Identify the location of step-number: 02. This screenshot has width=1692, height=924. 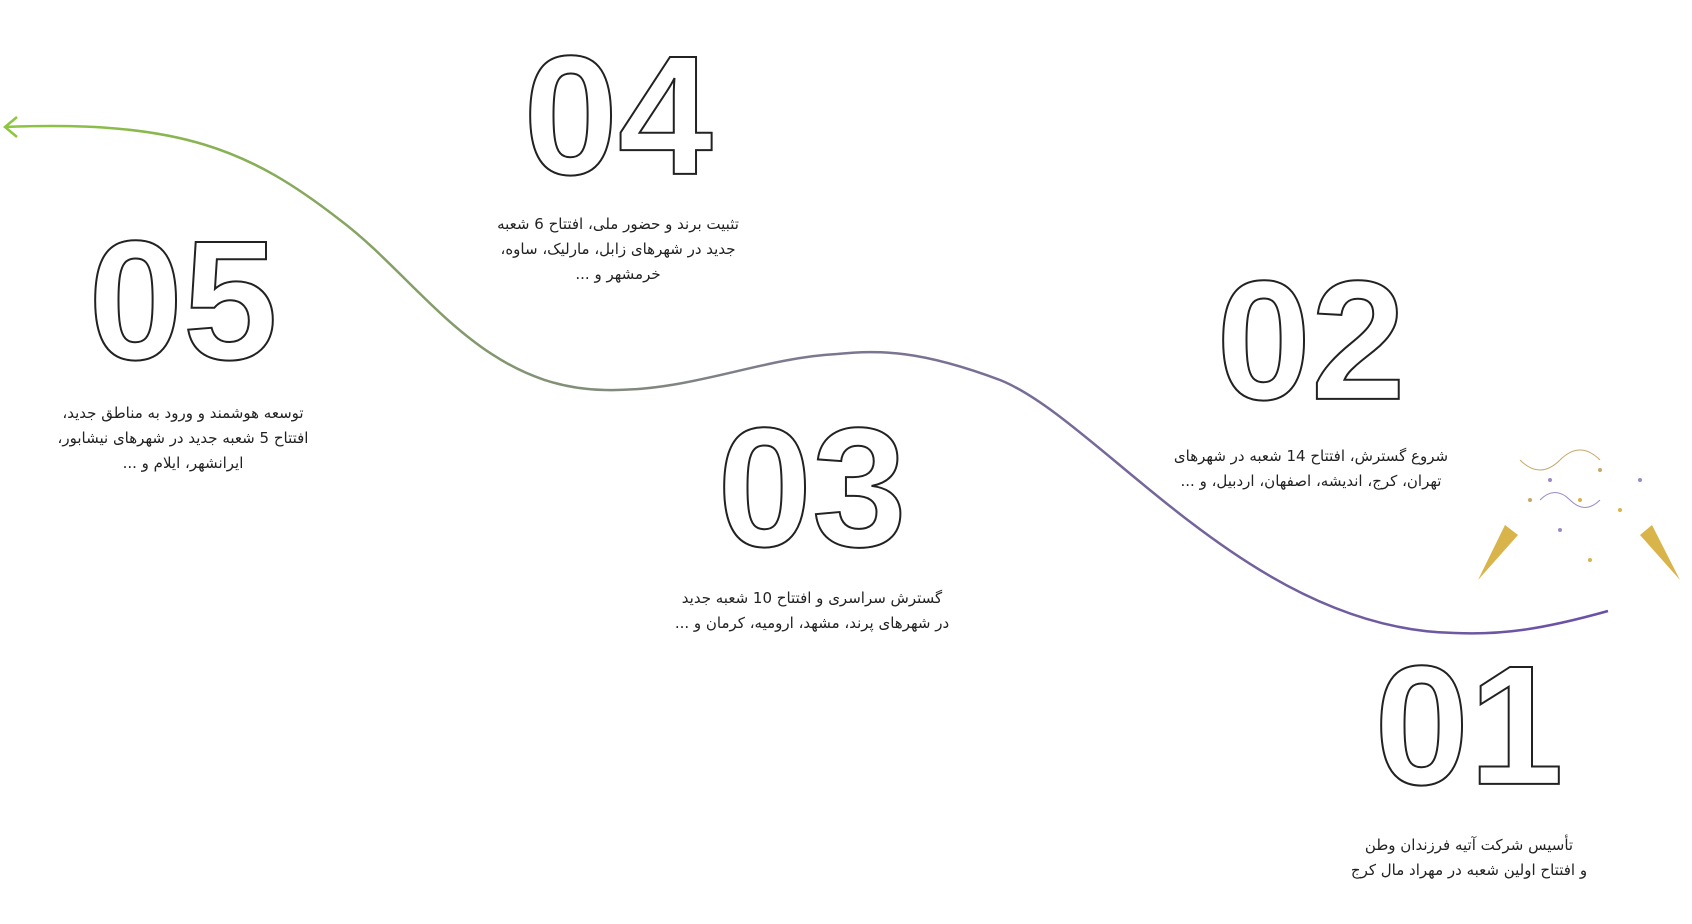
(1310, 341).